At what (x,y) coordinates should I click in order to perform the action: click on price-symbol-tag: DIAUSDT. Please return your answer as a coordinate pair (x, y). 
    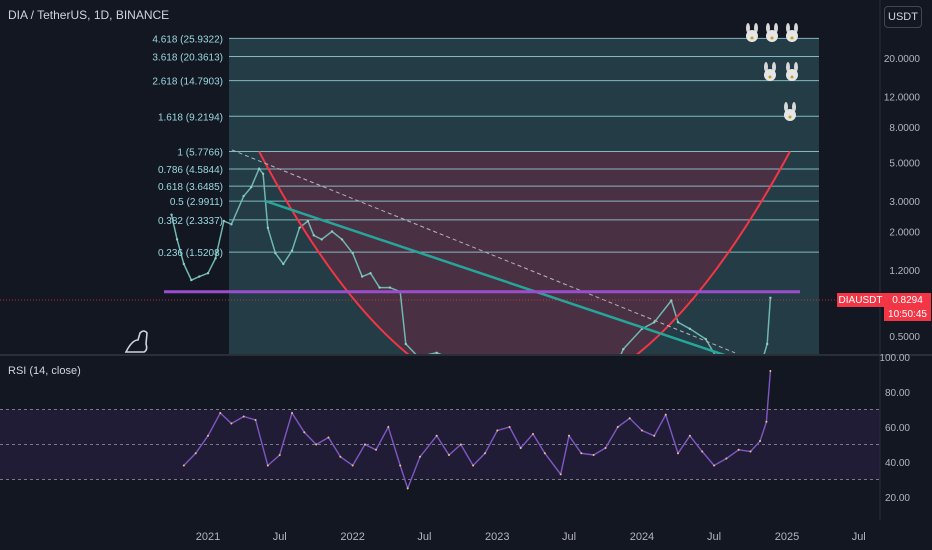
    Looking at the image, I should click on (860, 300).